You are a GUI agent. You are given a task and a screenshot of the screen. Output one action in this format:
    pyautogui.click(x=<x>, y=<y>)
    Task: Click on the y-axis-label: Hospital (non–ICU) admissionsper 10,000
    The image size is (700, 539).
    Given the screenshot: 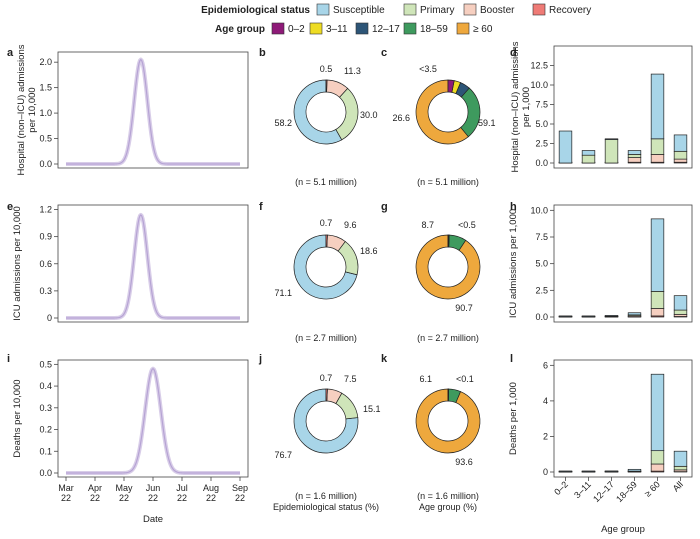 What is the action you would take?
    pyautogui.click(x=27, y=109)
    